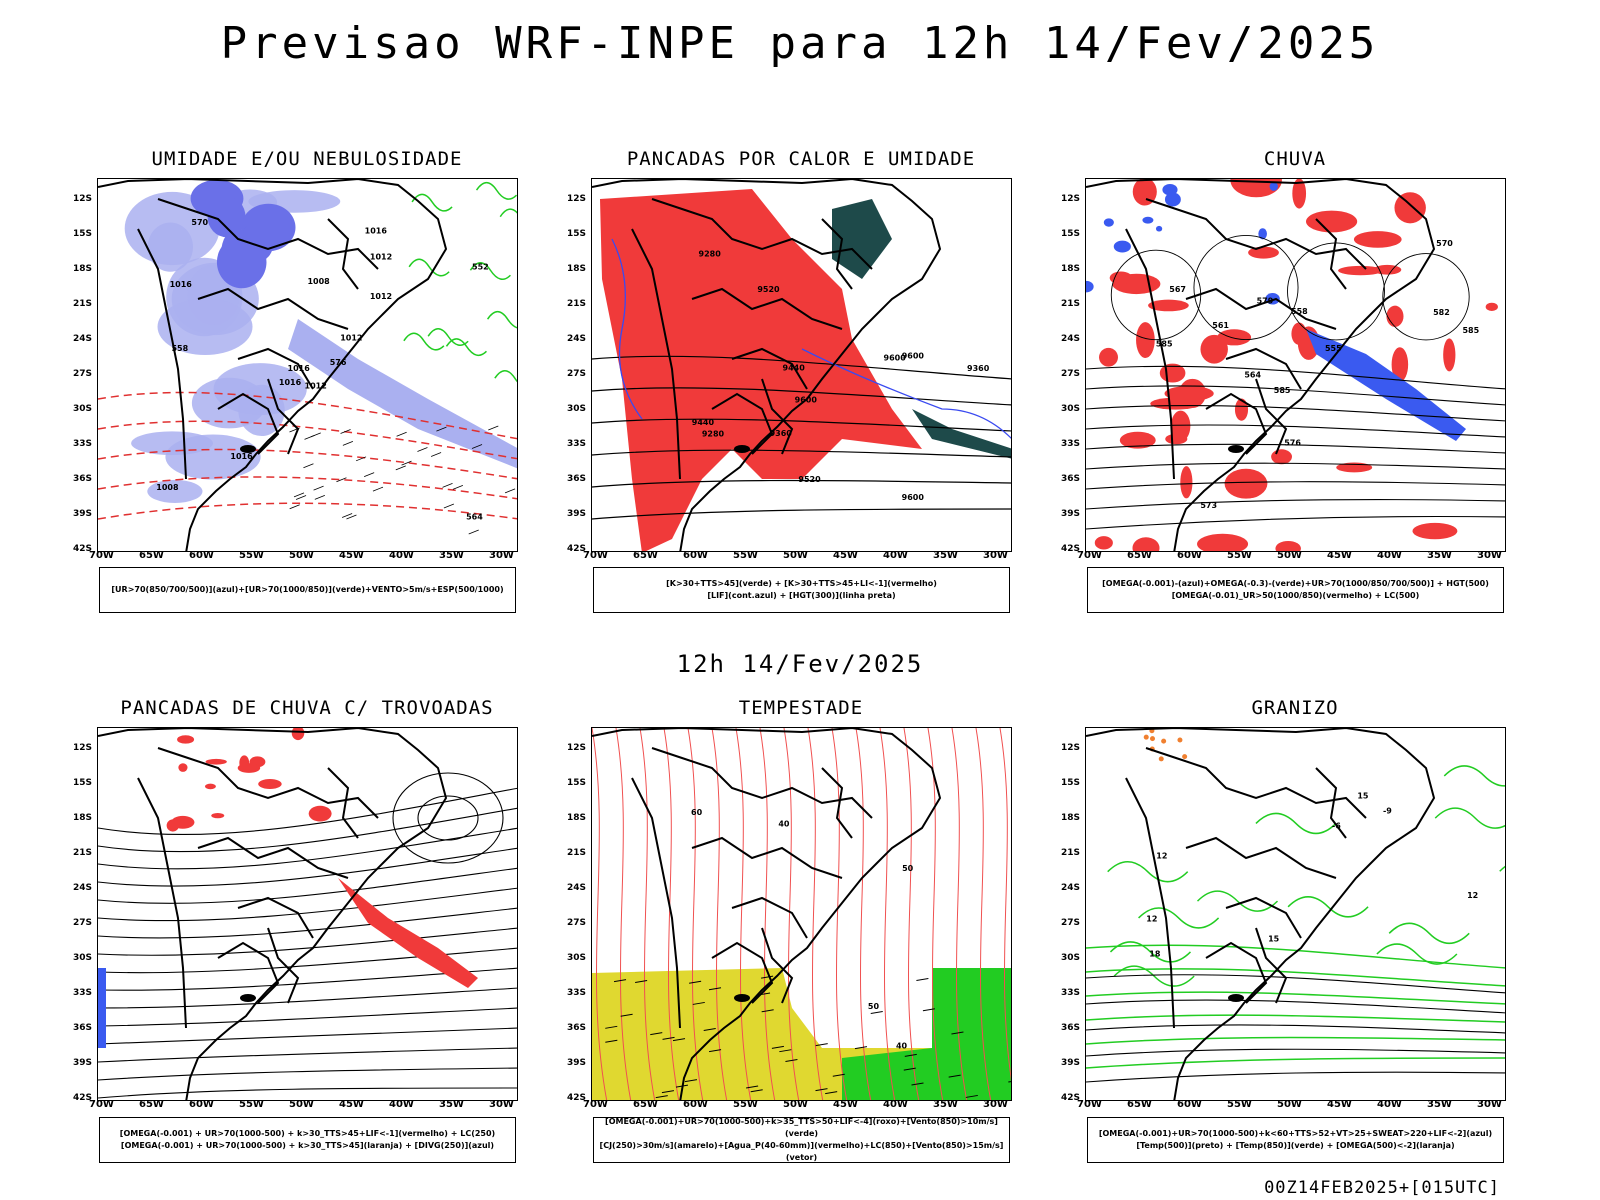  I want to click on wind850-area, so click(926, 1034).